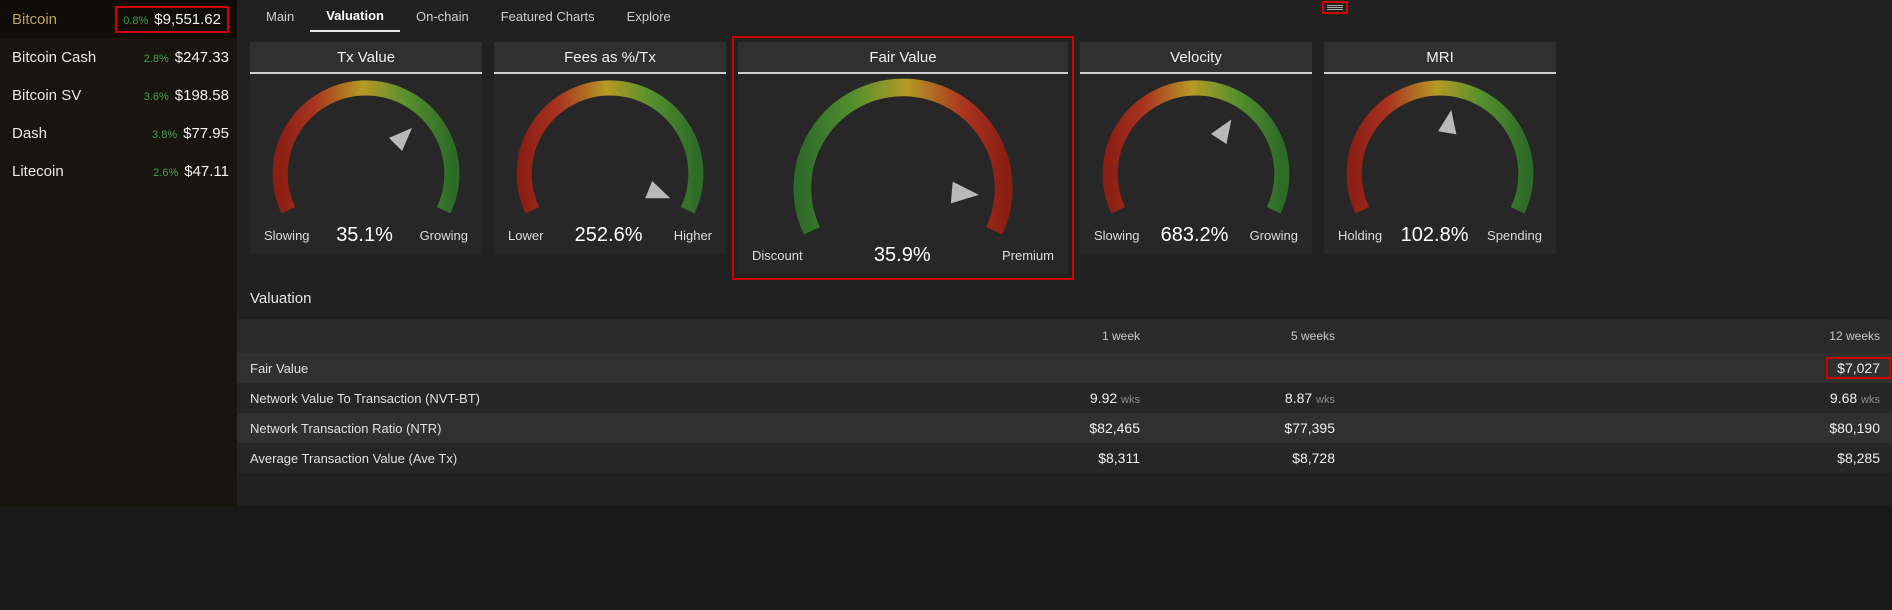 The image size is (1892, 610). I want to click on cell-1-week: 9.92 wks, so click(1114, 398).